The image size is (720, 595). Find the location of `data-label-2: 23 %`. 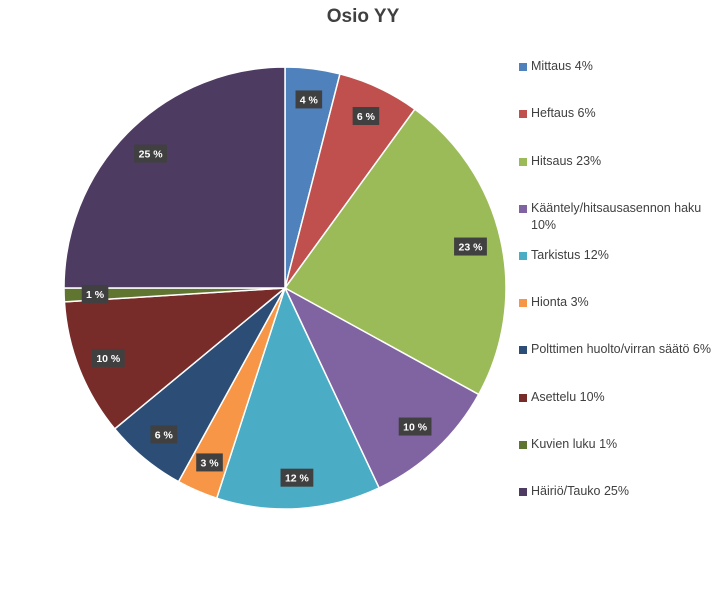

data-label-2: 23 % is located at coordinates (470, 246).